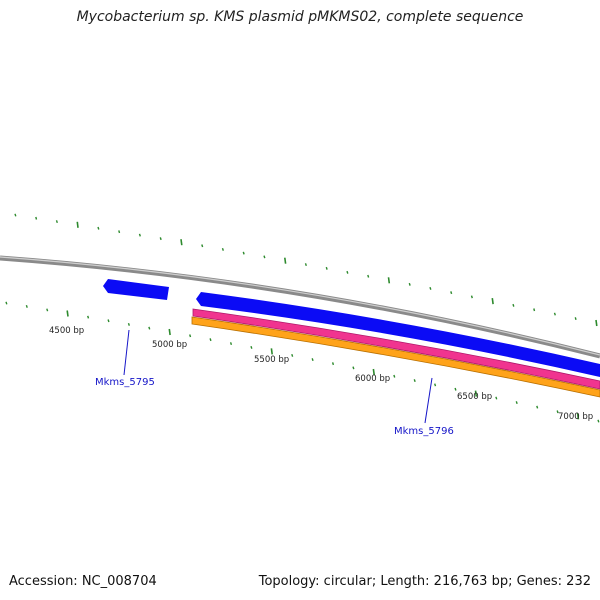 Image resolution: width=600 pixels, height=600 pixels. Describe the element at coordinates (83, 581) in the screenshot. I see `accession-text: Accession: NC_008704` at that location.